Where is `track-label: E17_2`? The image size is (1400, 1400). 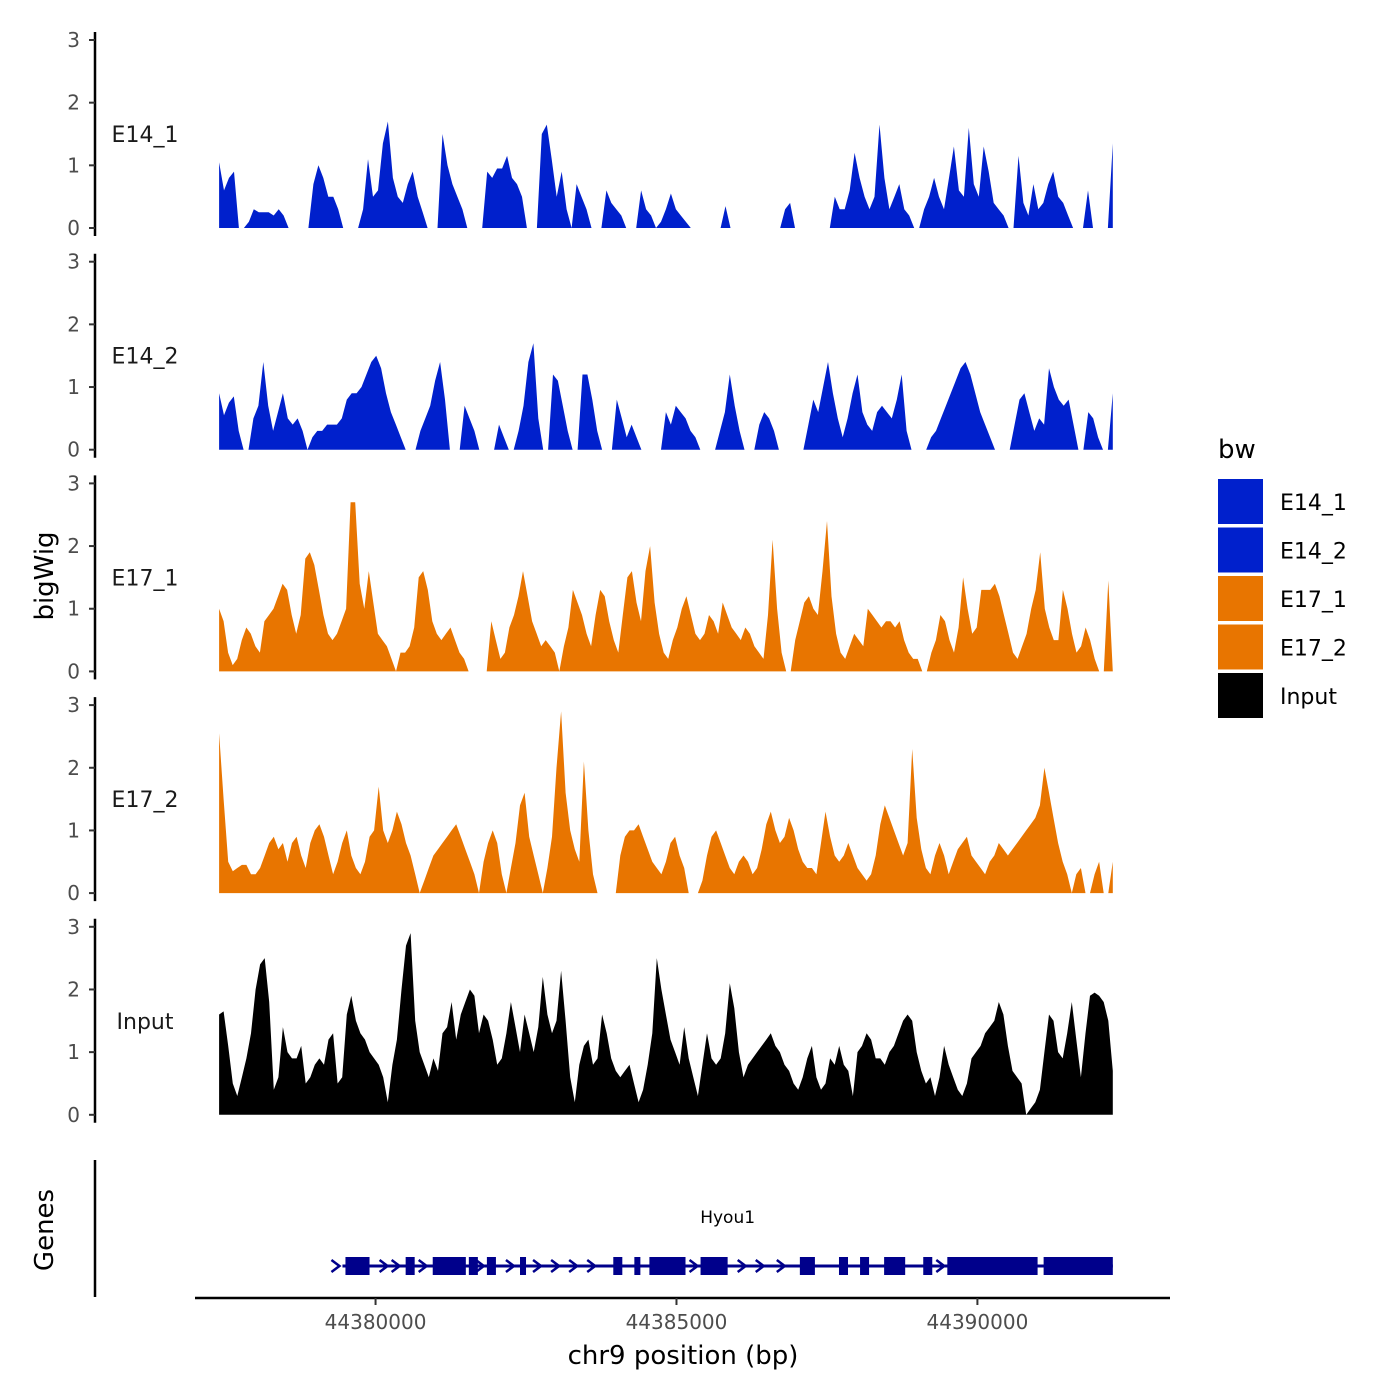
track-label: E17_2 is located at coordinates (145, 800).